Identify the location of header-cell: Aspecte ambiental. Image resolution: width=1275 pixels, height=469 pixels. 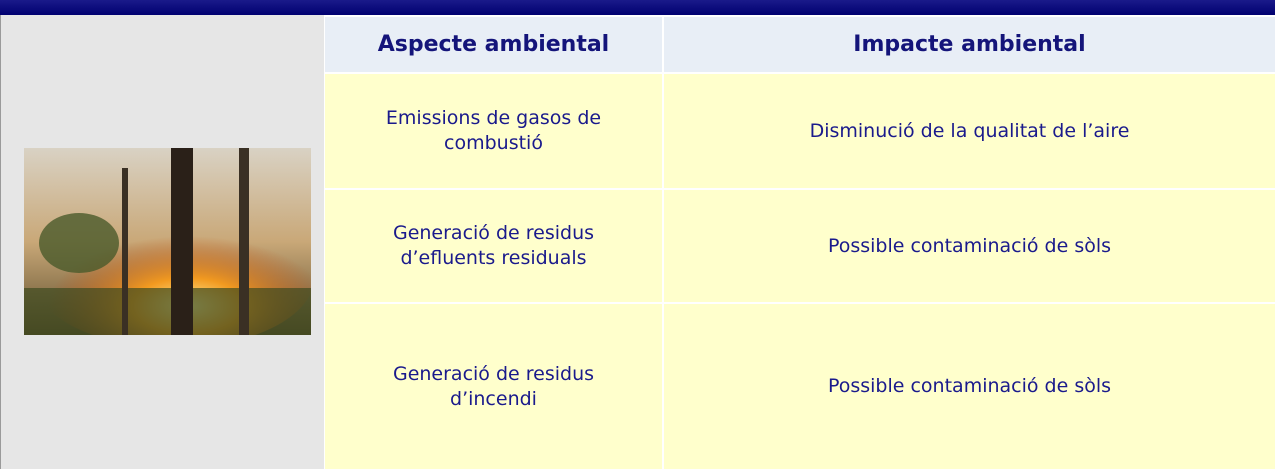
(493, 44).